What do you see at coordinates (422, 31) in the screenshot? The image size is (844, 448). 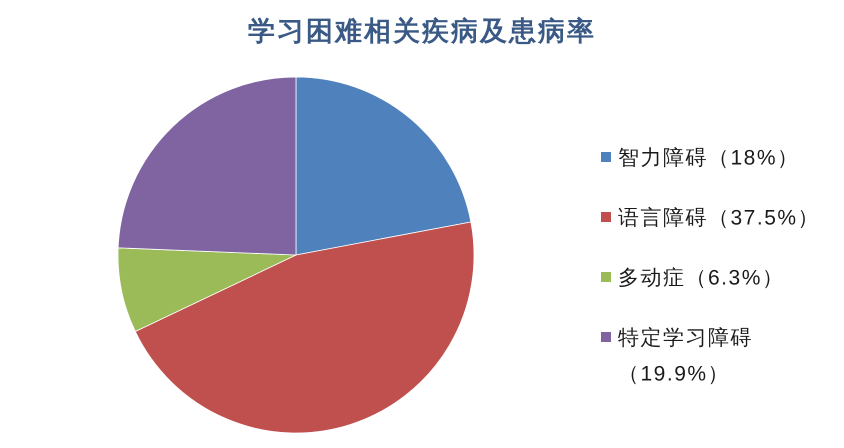 I see `title: 学习困难相关疾病及患病率` at bounding box center [422, 31].